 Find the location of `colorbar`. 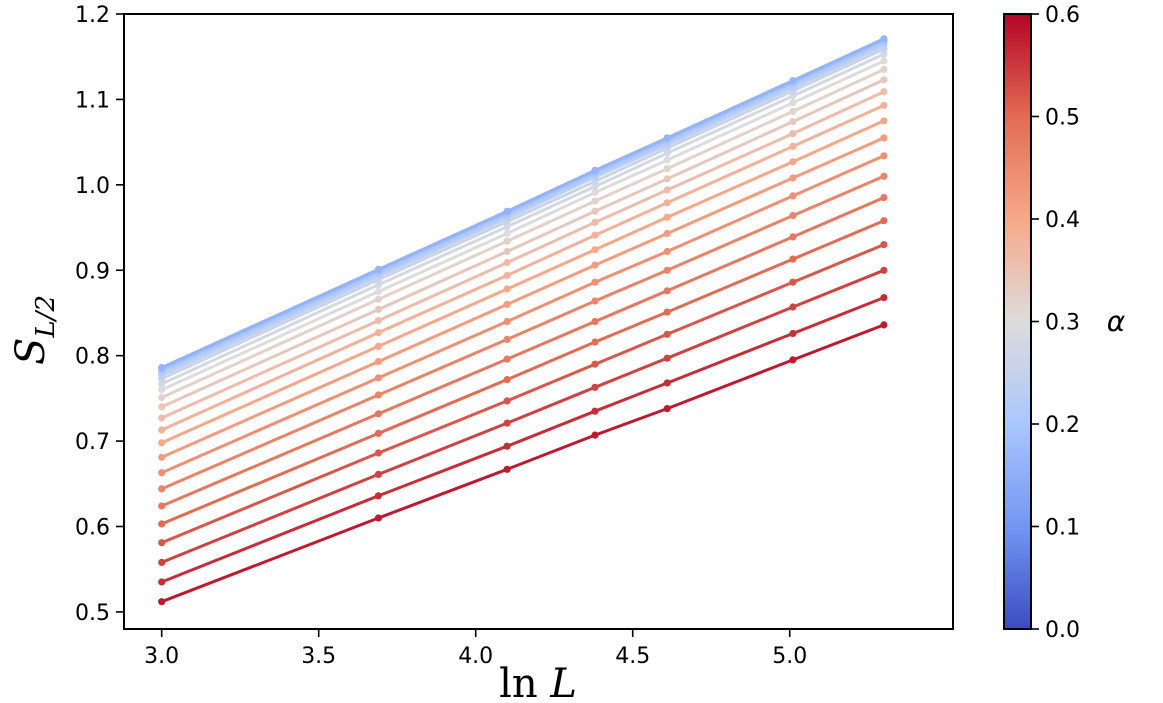

colorbar is located at coordinates (1017, 321).